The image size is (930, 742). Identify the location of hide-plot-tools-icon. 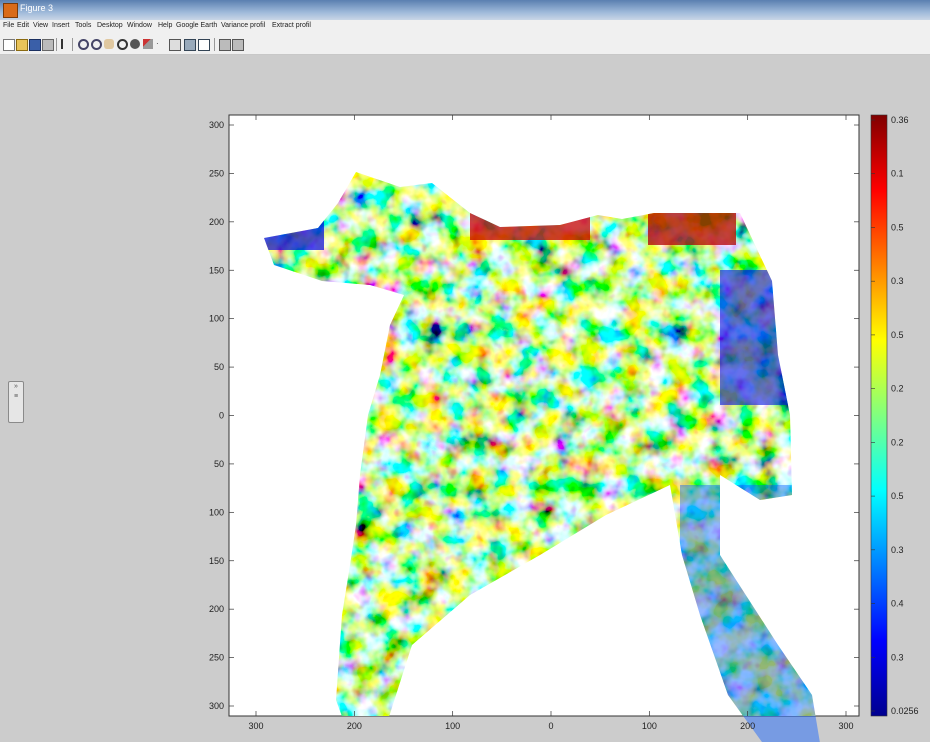
(204, 45).